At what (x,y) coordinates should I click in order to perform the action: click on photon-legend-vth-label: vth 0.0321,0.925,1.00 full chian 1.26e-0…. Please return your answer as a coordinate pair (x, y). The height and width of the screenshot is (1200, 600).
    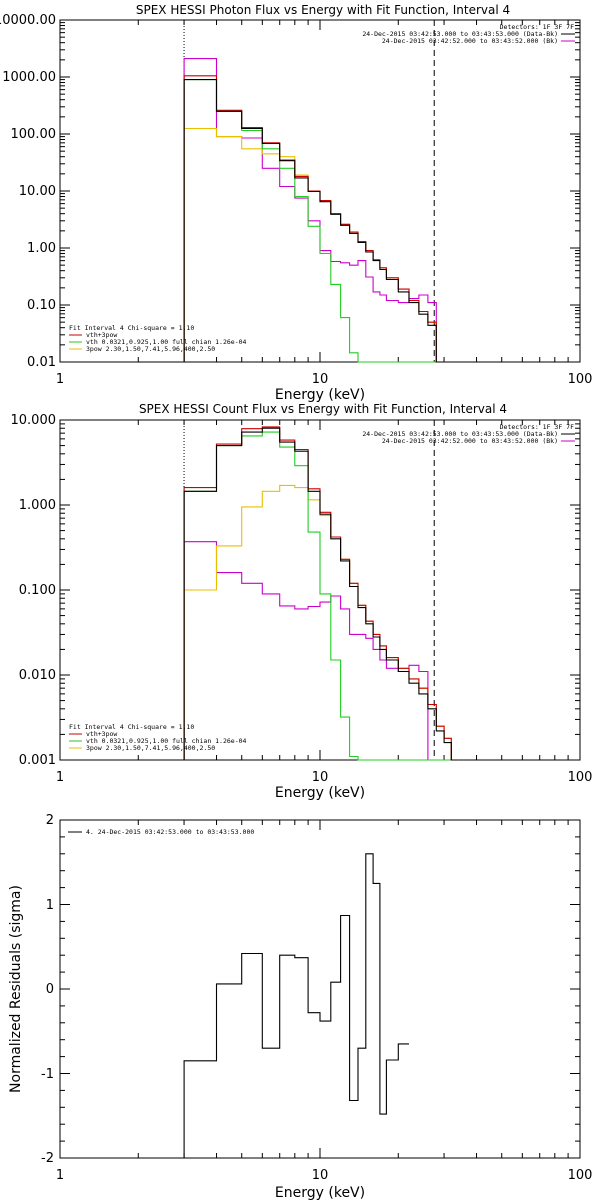
    Looking at the image, I should click on (166, 342).